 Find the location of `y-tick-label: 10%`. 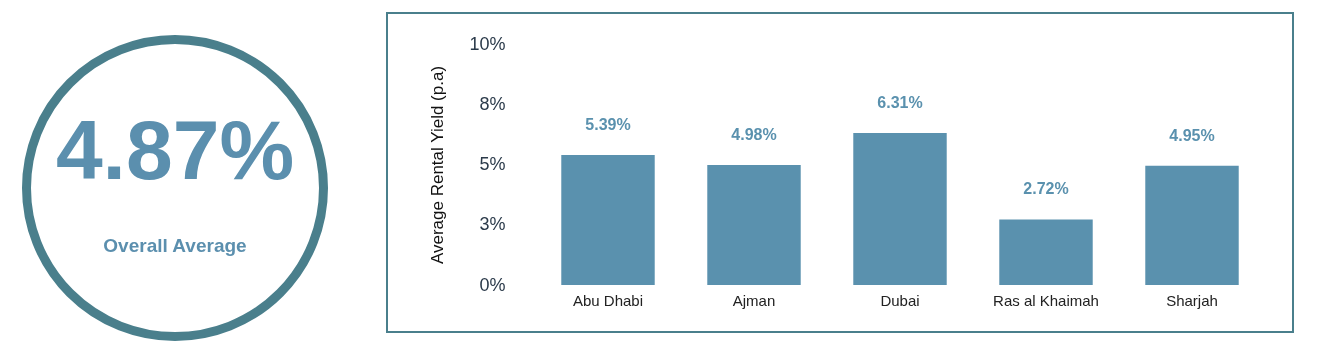

y-tick-label: 10% is located at coordinates (487, 43).